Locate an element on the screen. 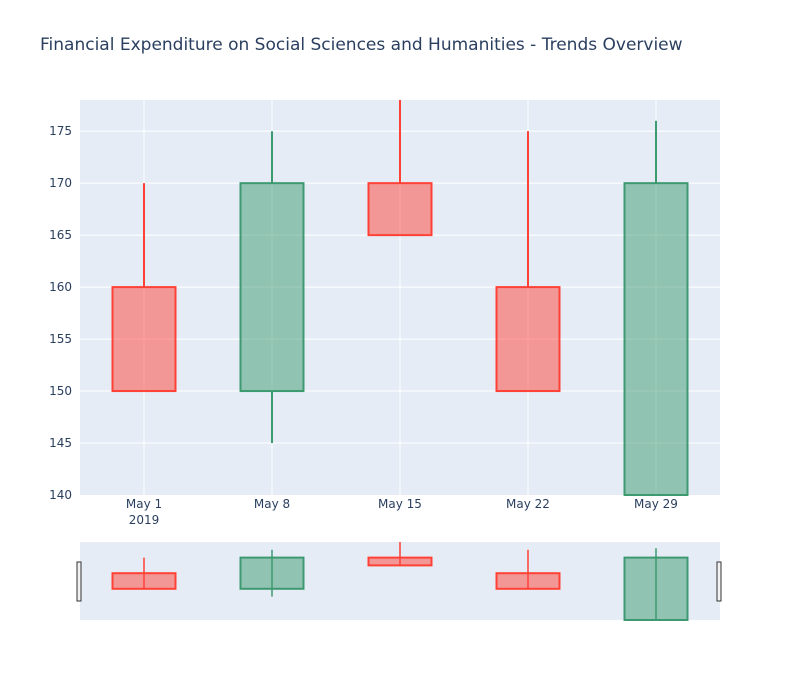 Image resolution: width=800 pixels, height=700 pixels. y-tick-label: 140 is located at coordinates (60, 495).